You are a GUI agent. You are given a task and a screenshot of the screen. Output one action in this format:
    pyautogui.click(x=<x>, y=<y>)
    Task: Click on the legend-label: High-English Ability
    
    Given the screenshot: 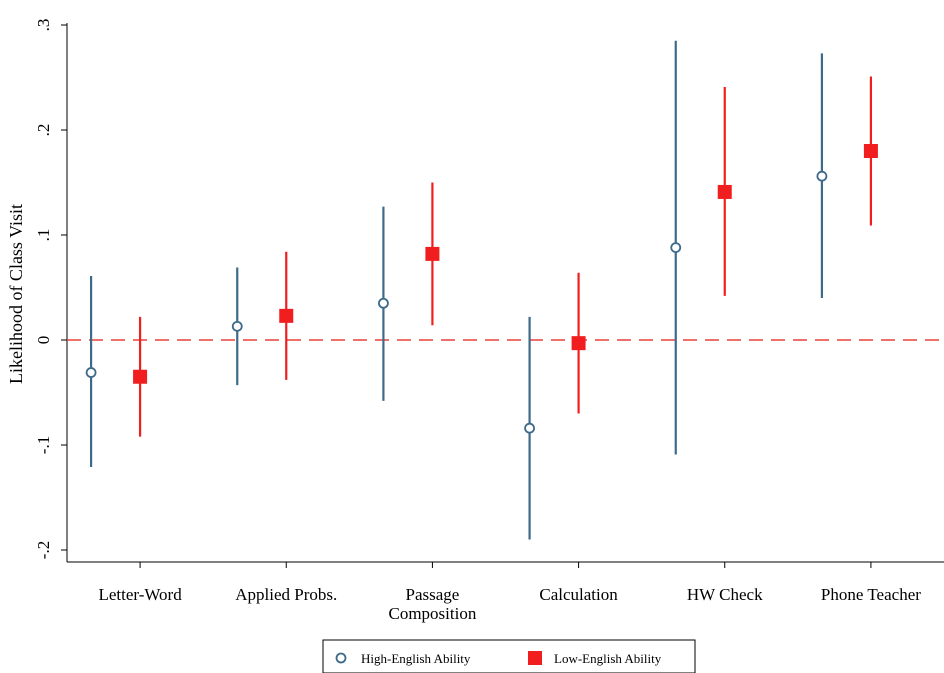 What is the action you would take?
    pyautogui.click(x=416, y=658)
    